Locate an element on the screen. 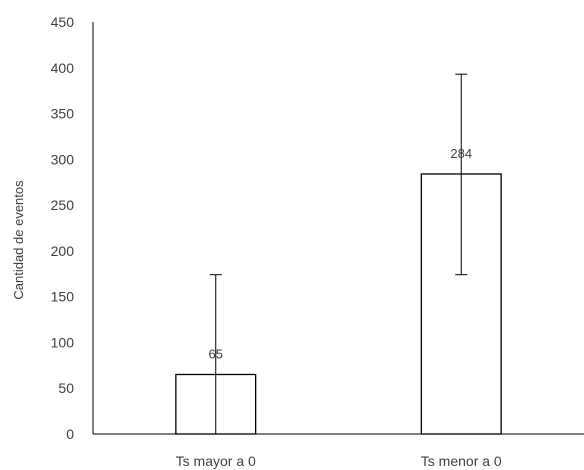  data-label: 65 is located at coordinates (216, 353).